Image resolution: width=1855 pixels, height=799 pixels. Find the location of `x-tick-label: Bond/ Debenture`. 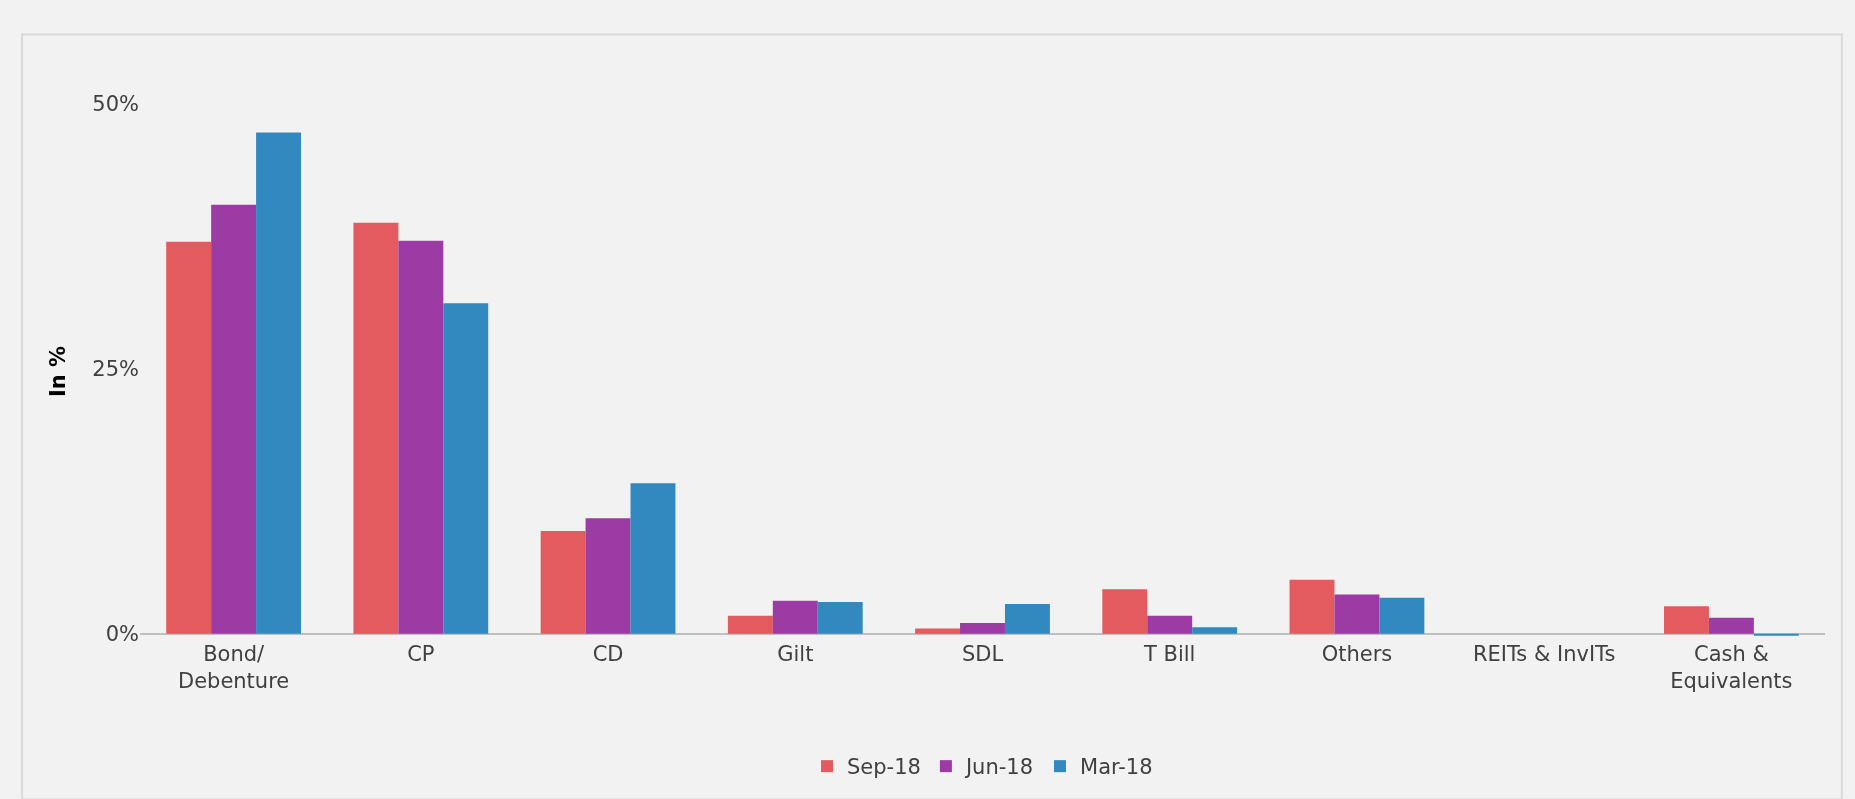

x-tick-label: Bond/ Debenture is located at coordinates (233, 668).